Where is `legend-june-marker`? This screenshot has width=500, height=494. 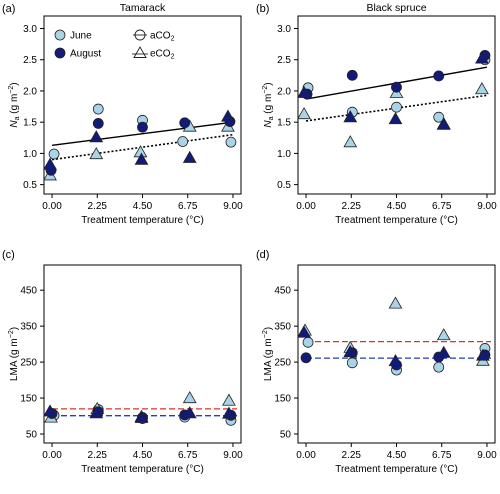 legend-june-marker is located at coordinates (60, 35).